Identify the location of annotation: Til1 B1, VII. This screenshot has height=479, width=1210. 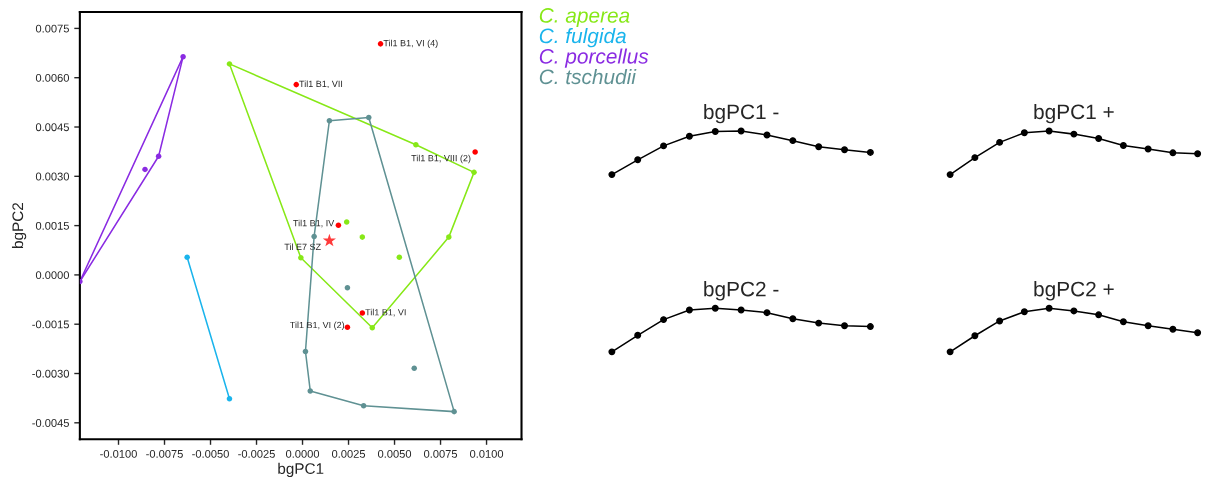
(321, 84).